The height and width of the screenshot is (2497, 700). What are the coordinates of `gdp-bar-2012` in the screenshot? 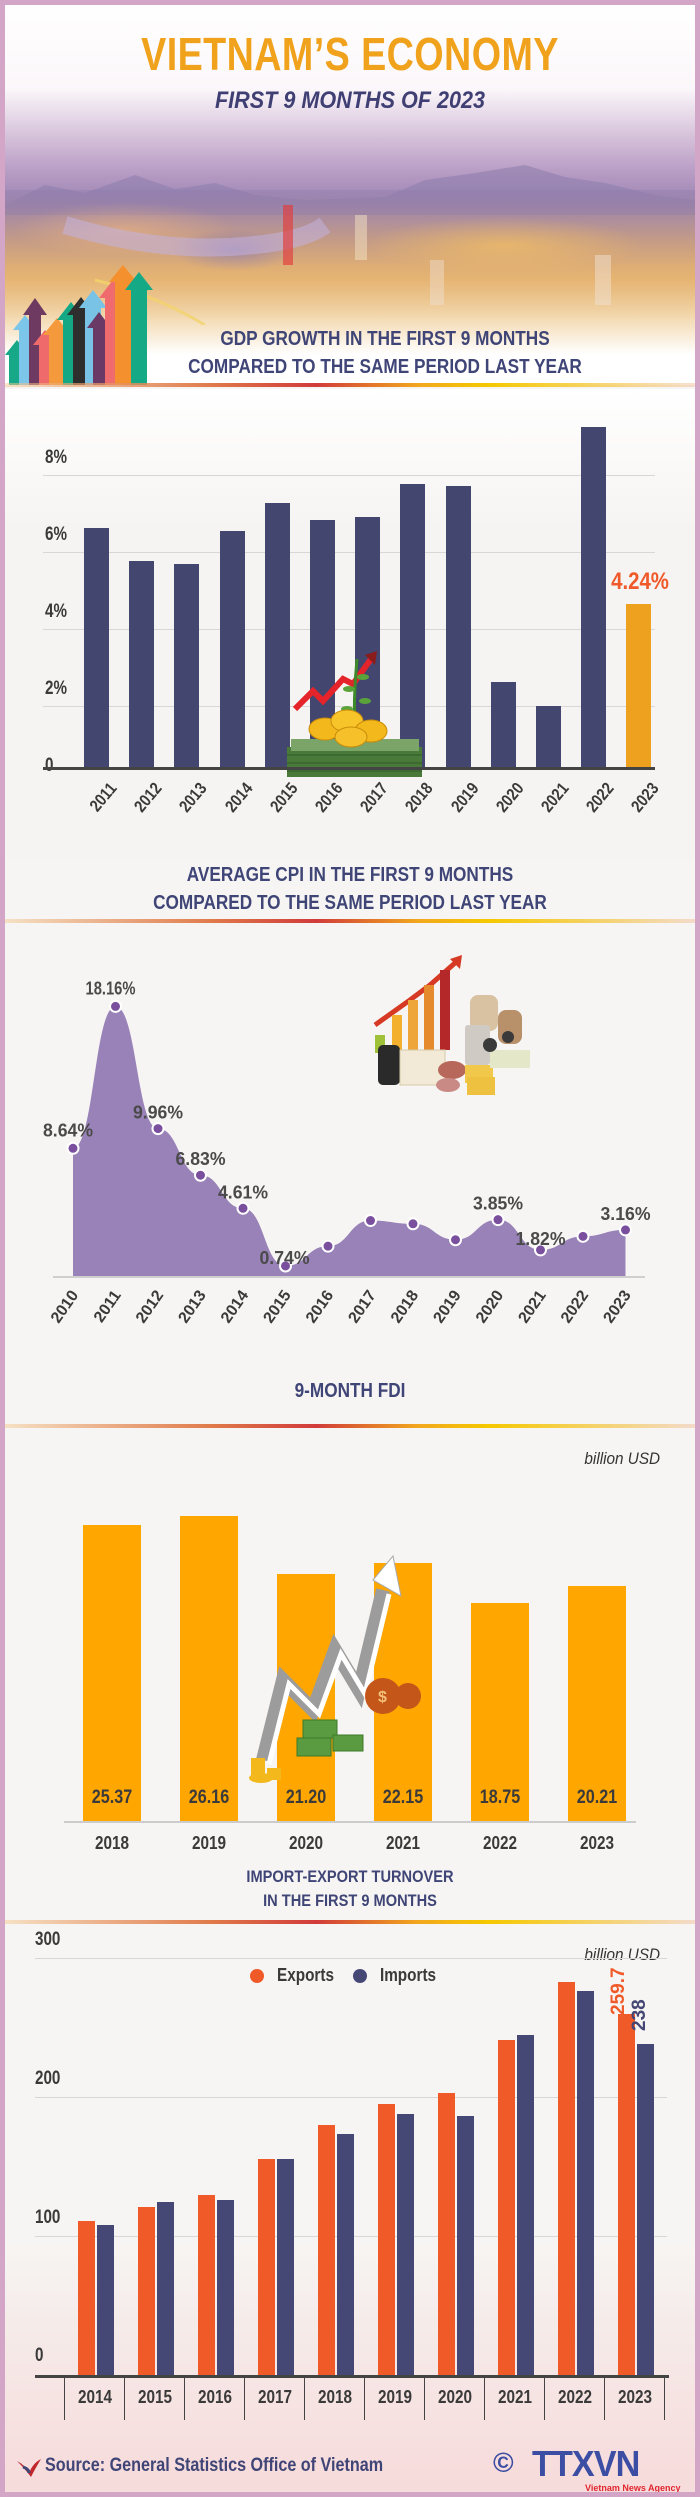 It's located at (142, 664).